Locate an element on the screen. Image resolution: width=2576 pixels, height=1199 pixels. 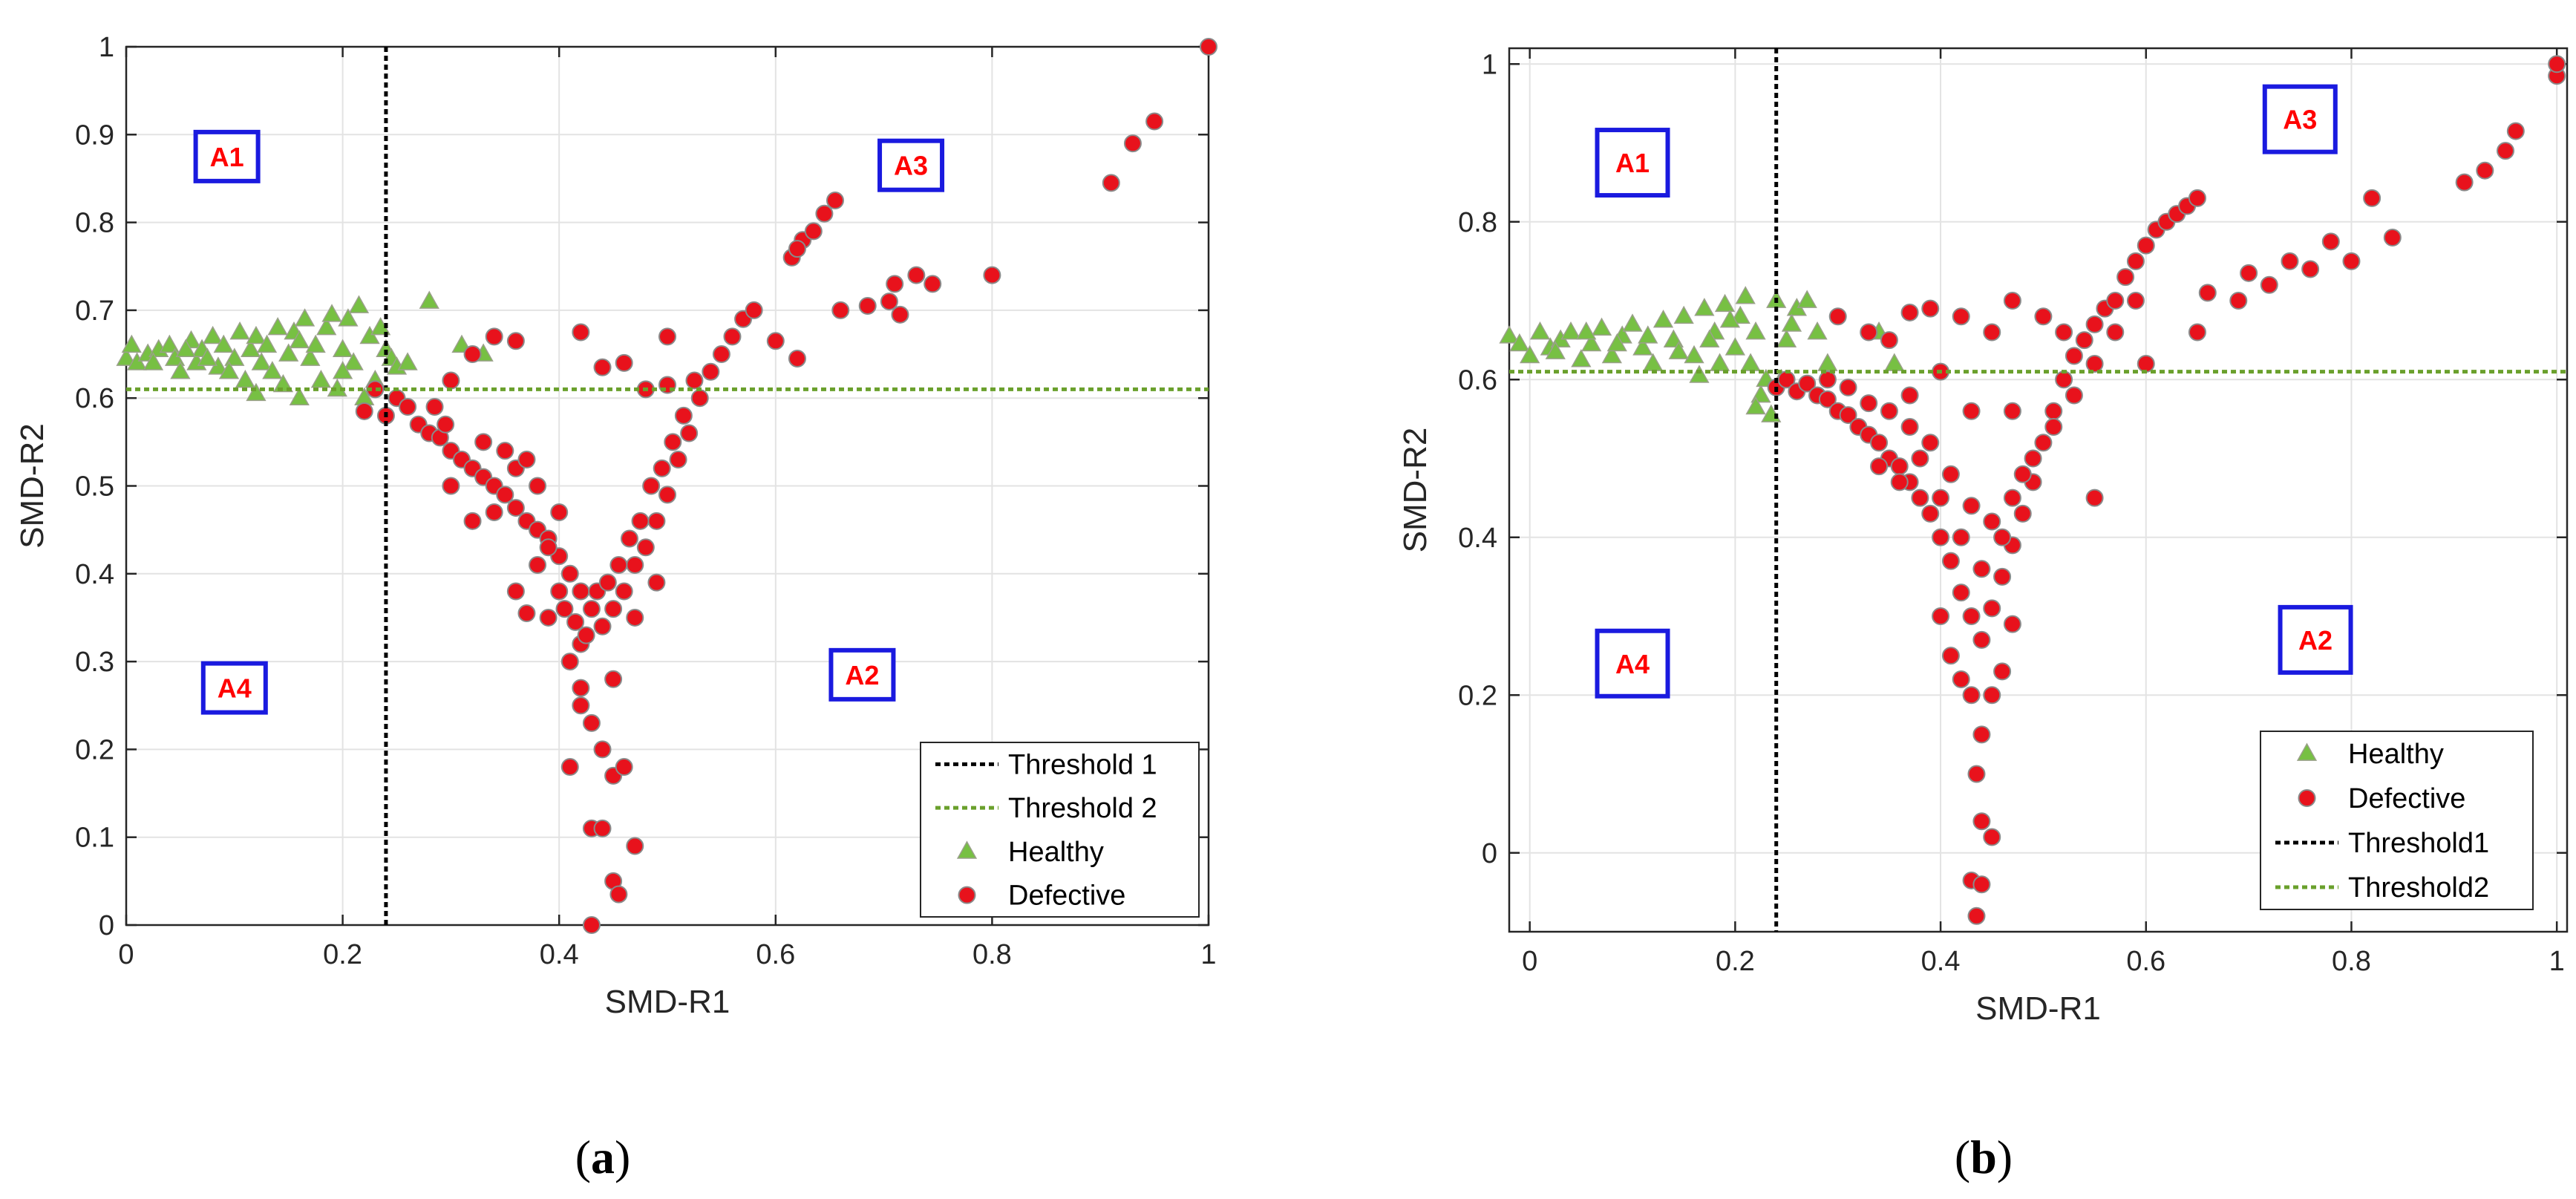
y-tick-label: 0.1 is located at coordinates (94, 838).